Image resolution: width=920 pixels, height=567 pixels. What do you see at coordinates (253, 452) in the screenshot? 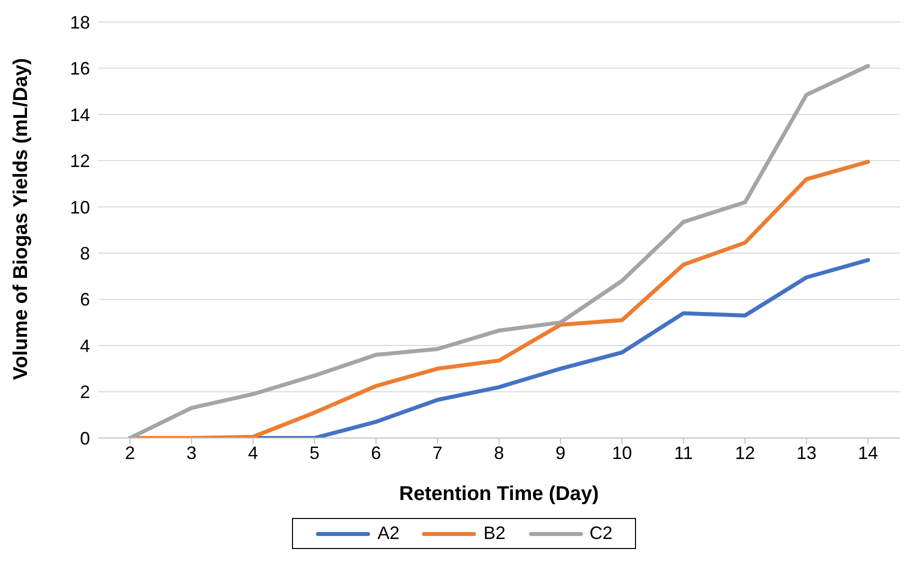
I see `x-tick-label: 4` at bounding box center [253, 452].